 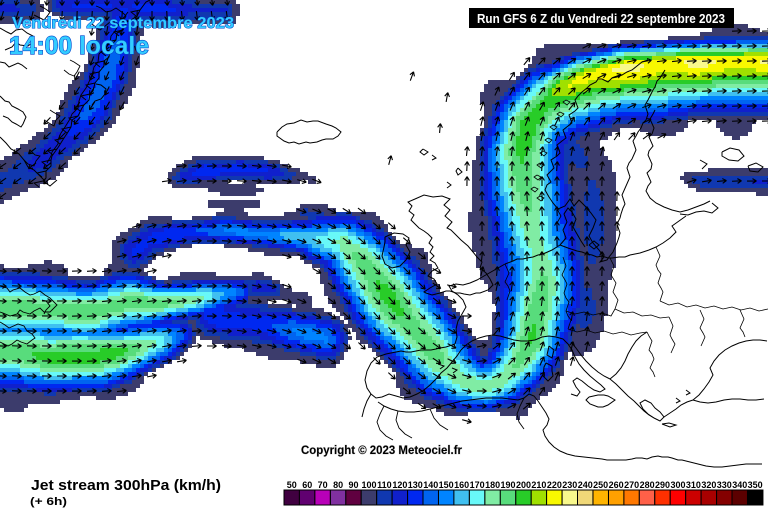 I want to click on svg-text: 150, so click(x=446, y=485).